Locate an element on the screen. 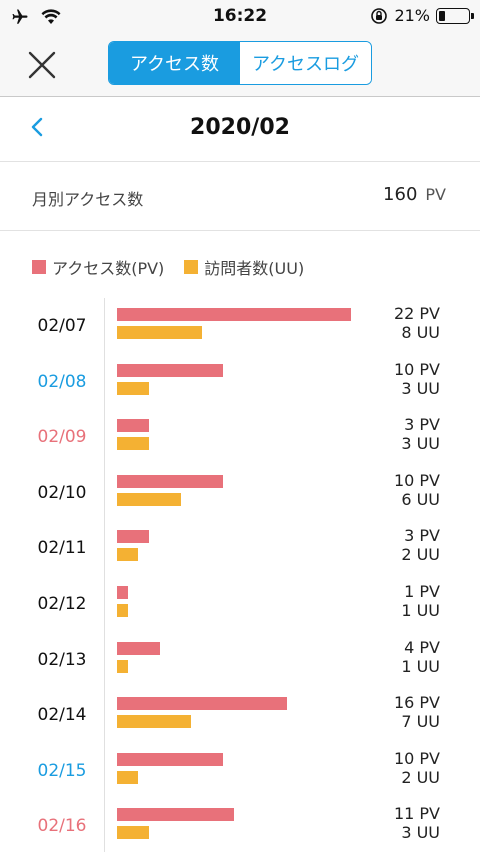  chart-row: 02/08 10 PV 3 UU is located at coordinates (240, 382).